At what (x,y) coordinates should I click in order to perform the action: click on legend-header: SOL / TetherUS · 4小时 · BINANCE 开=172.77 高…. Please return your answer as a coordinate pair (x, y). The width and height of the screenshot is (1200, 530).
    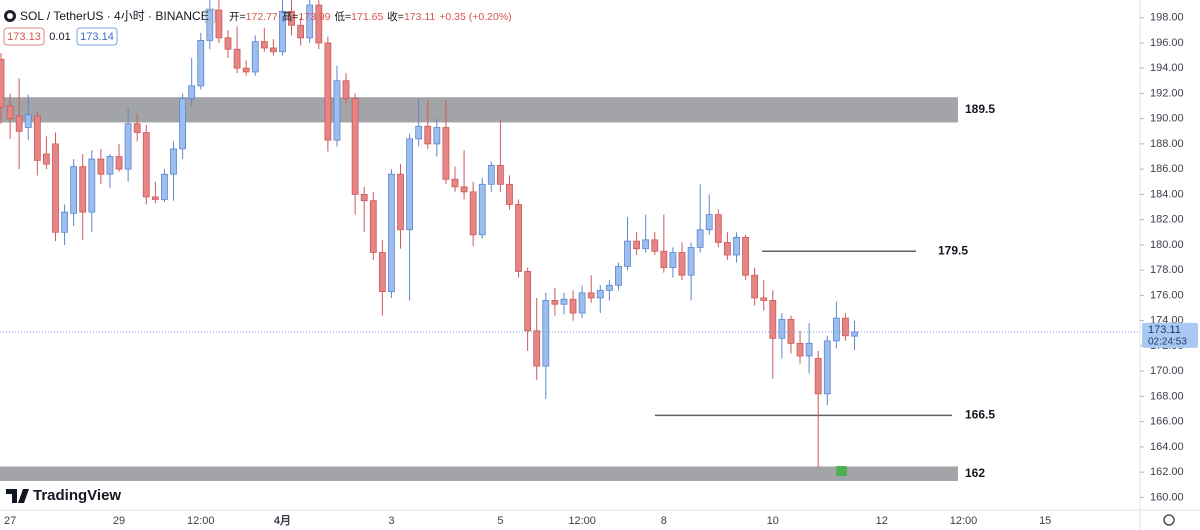
    Looking at the image, I should click on (257, 27).